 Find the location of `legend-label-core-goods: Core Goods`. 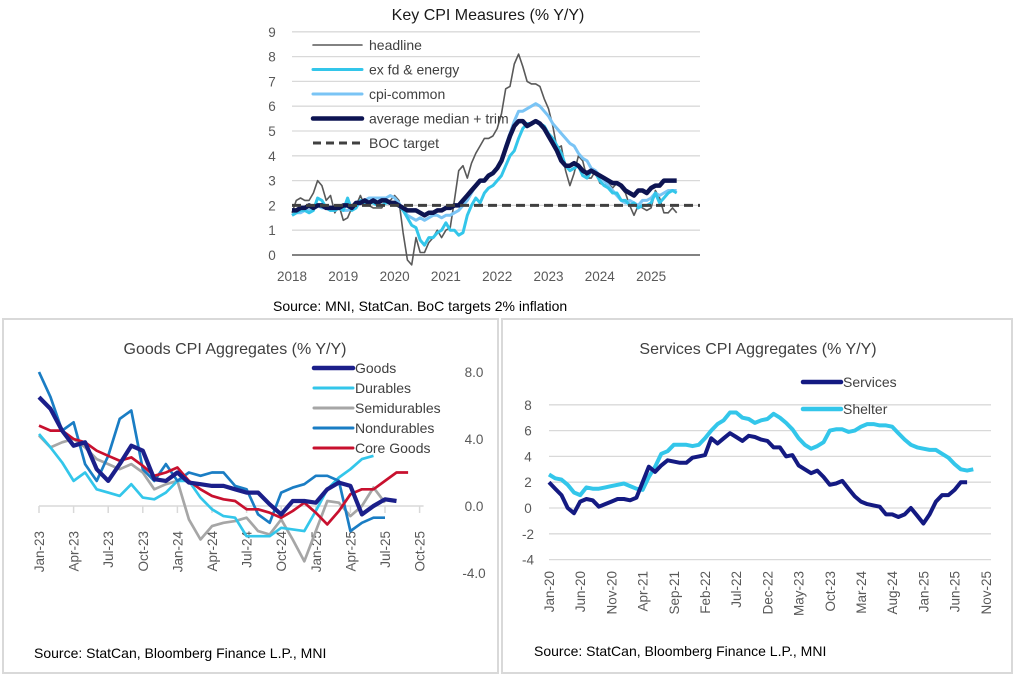

legend-label-core-goods: Core Goods is located at coordinates (392, 448).